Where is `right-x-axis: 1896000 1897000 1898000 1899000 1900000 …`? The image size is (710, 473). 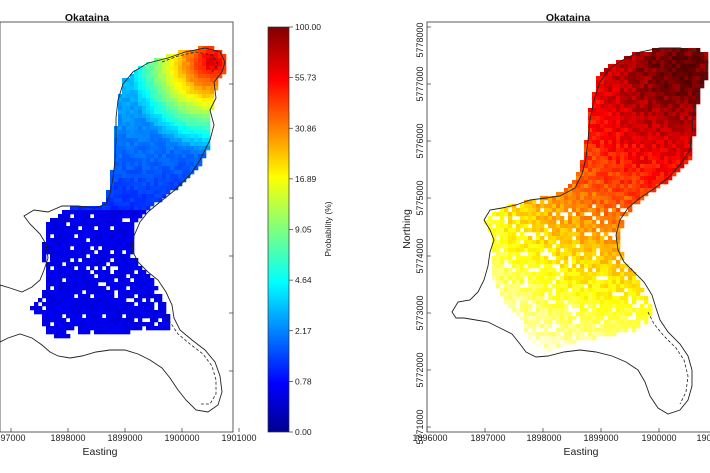 right-x-axis: 1896000 1897000 1898000 1899000 1900000 … is located at coordinates (561, 443).